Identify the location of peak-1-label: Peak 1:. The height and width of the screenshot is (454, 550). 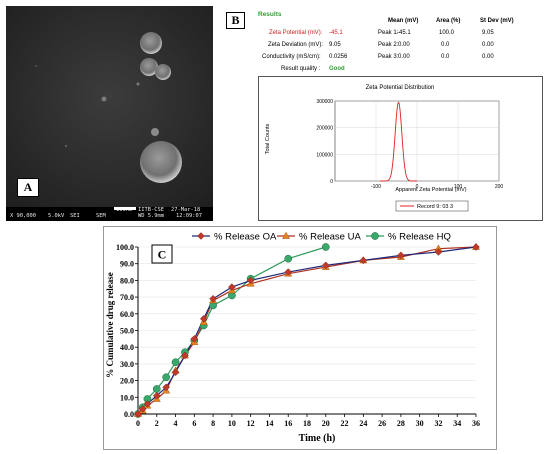
(388, 33).